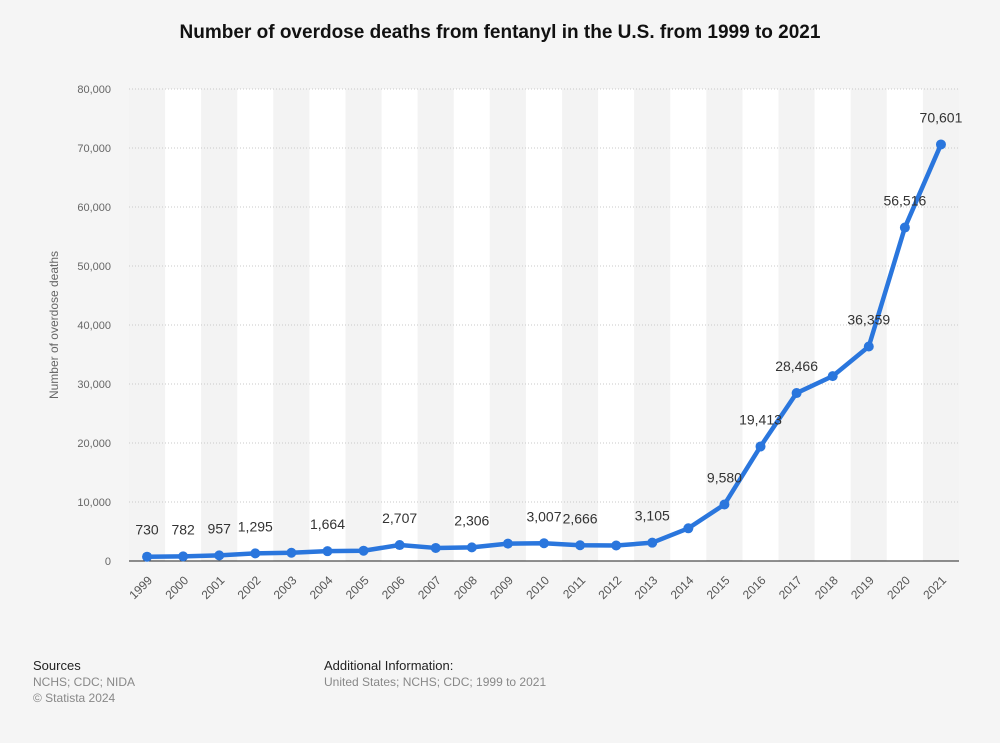 Image resolution: width=1000 pixels, height=743 pixels. I want to click on x-tick-label: 2006, so click(393, 587).